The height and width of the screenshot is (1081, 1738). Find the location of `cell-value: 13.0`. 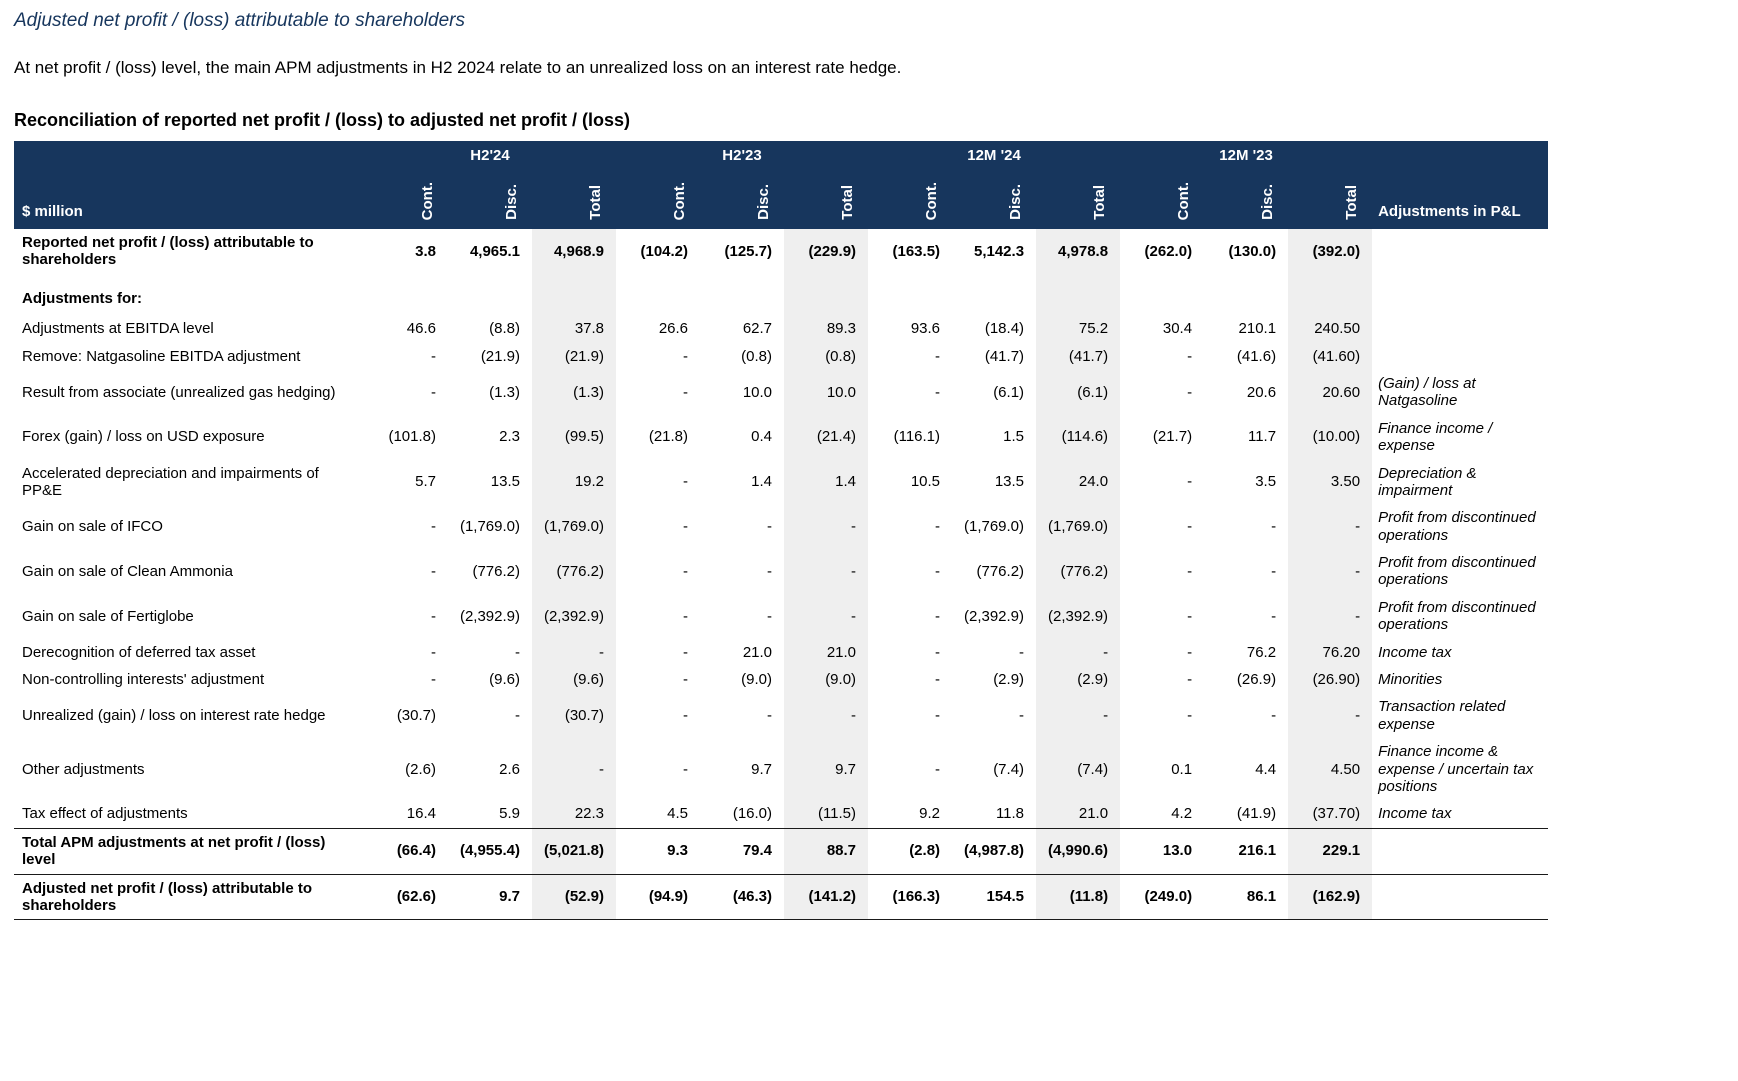

cell-value: 13.0 is located at coordinates (1162, 851).